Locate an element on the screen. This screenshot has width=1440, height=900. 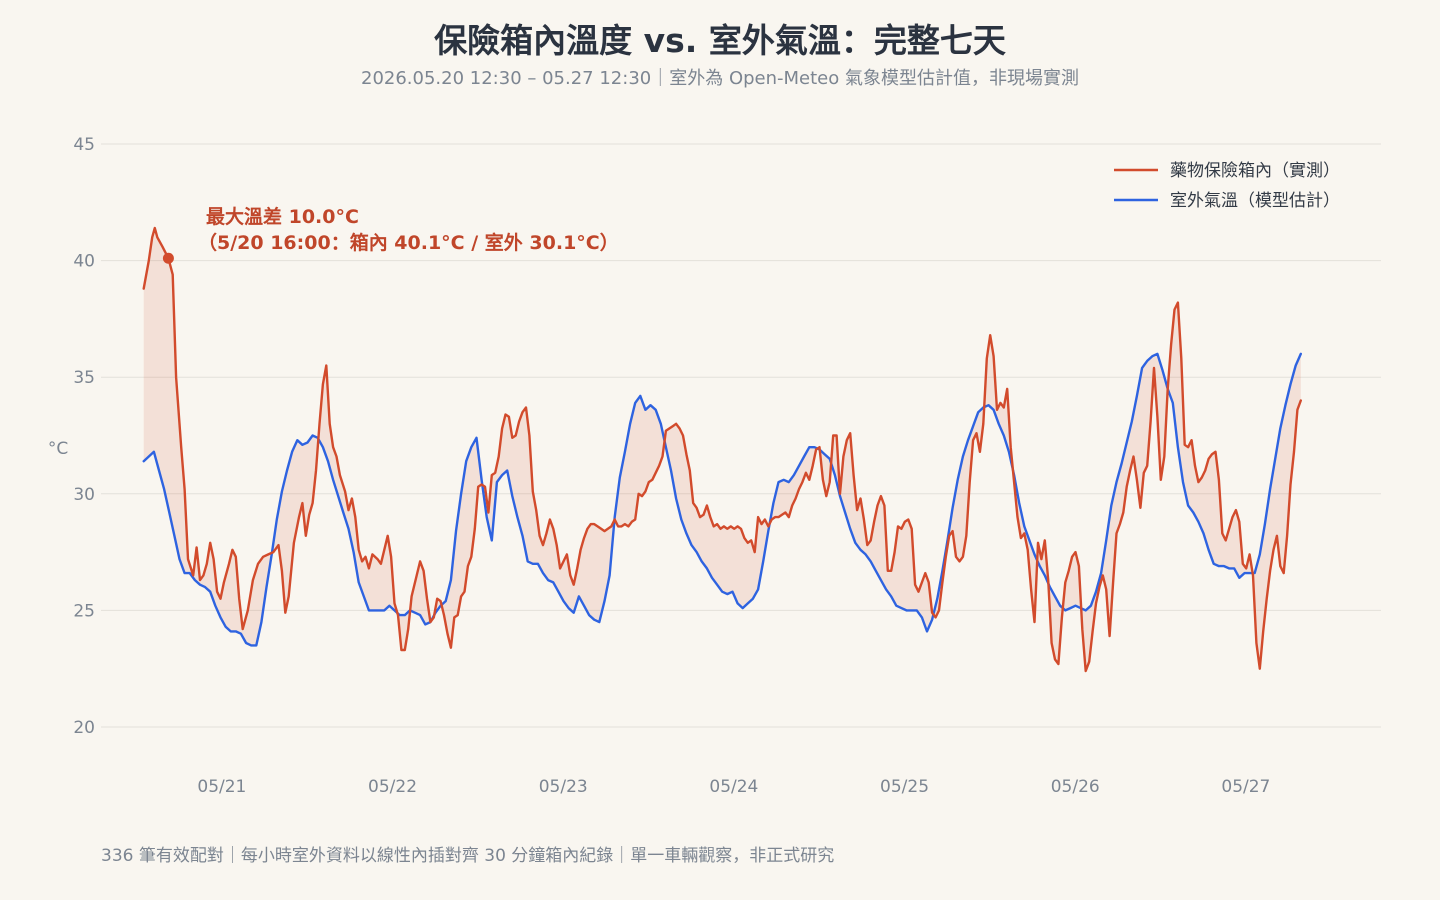
chart-title: 保險箱內溫度 vs. 室外氣溫：完整七天 is located at coordinates (720, 40).